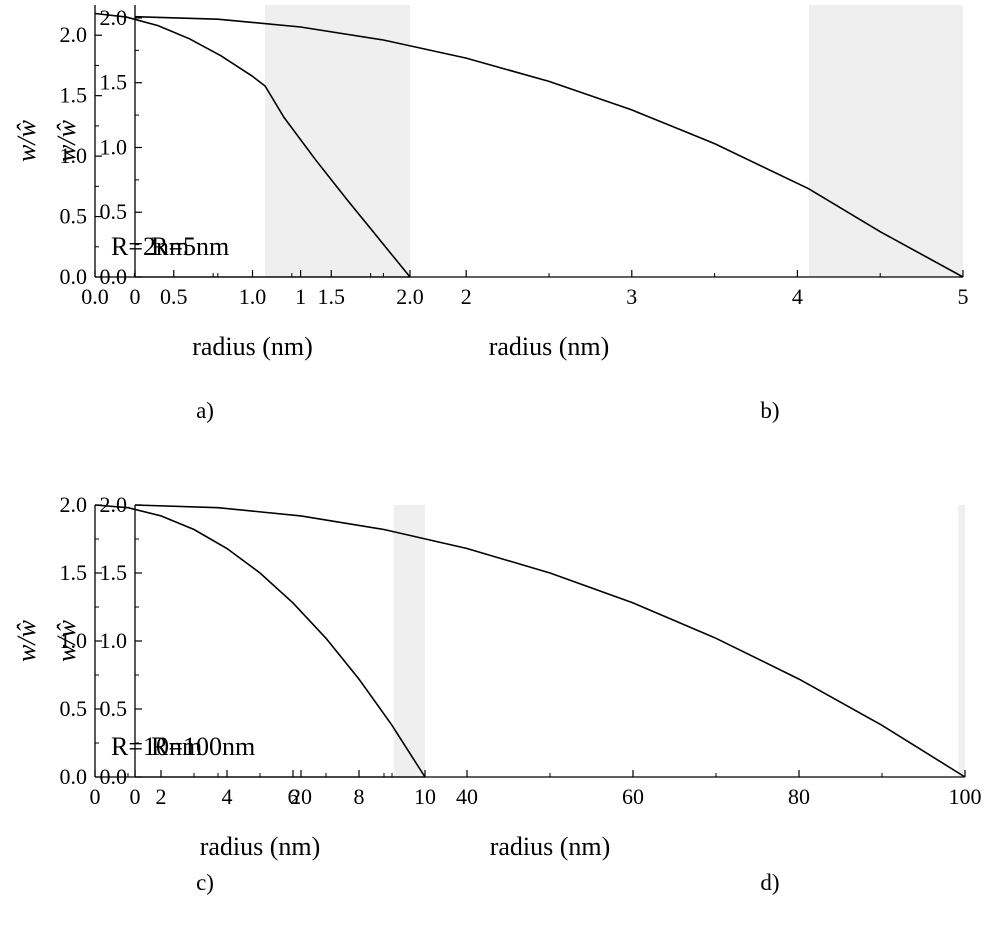 The height and width of the screenshot is (943, 989). What do you see at coordinates (631, 296) in the screenshot?
I see `x-tick-label: 3` at bounding box center [631, 296].